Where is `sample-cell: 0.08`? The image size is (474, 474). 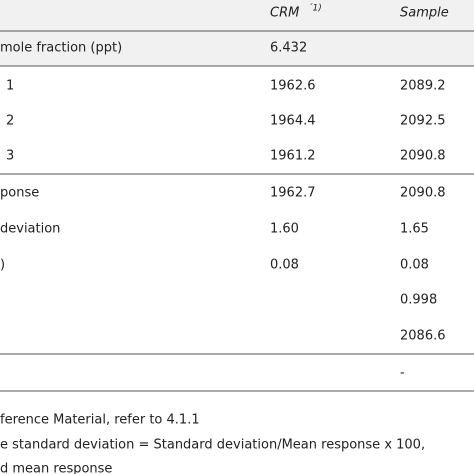
sample-cell: 0.08 is located at coordinates (414, 265).